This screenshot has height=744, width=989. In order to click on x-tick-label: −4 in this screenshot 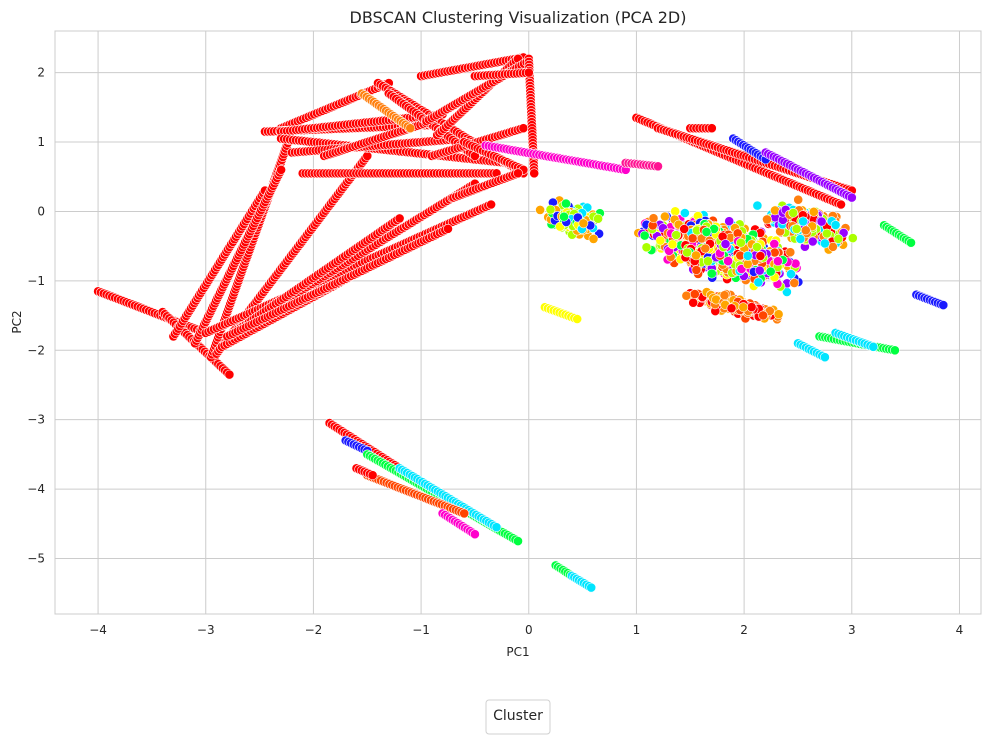, I will do `click(98, 630)`.